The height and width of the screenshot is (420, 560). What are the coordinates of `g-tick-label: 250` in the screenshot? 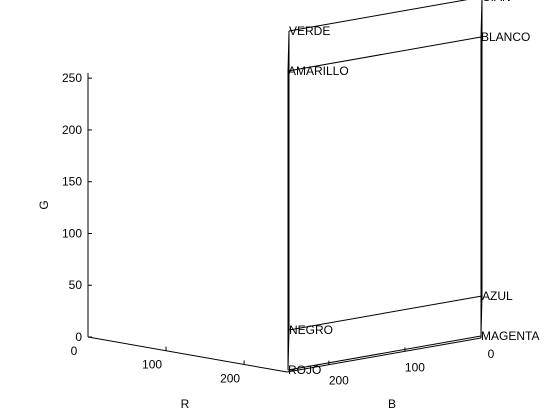 It's located at (72, 78).